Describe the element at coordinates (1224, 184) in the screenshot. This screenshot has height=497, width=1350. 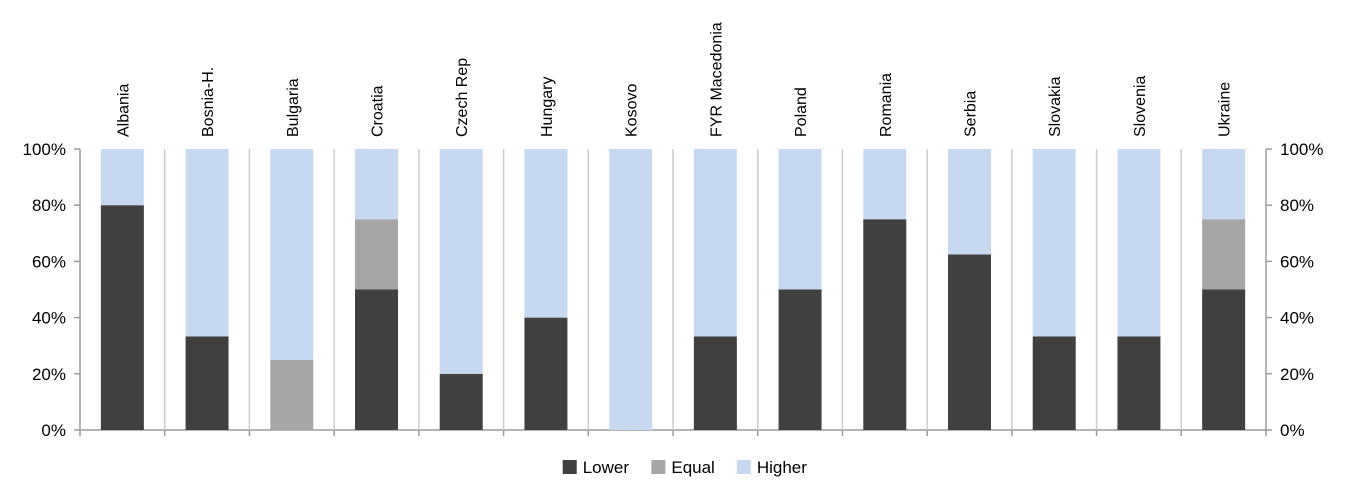
I see `bar-higher-ukraine` at that location.